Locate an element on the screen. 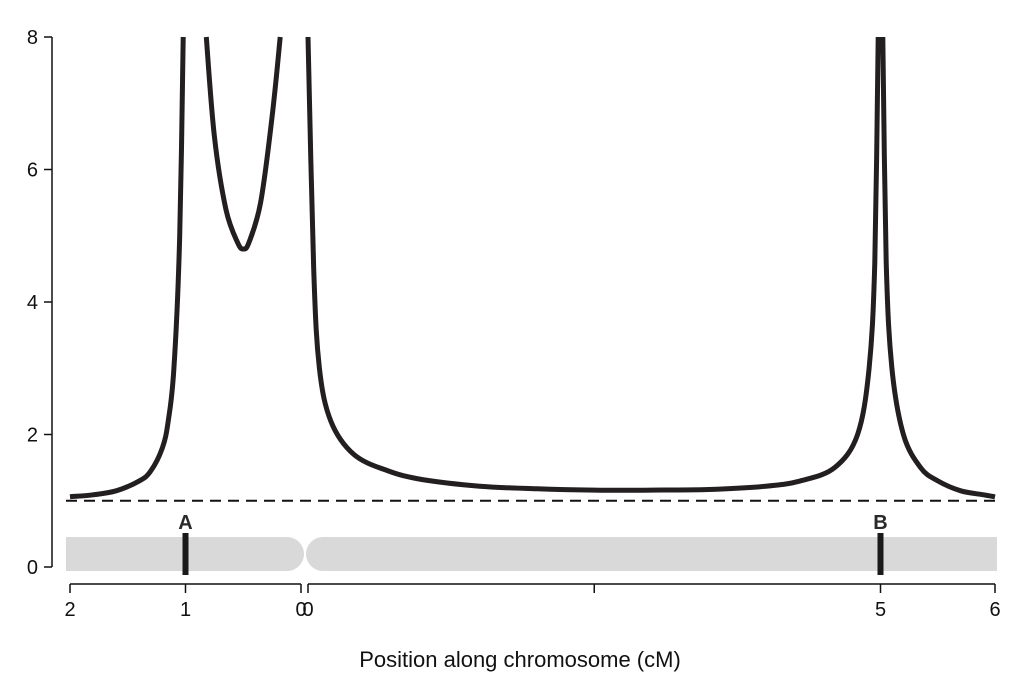 The width and height of the screenshot is (1016, 689). x-tick-label: 0 is located at coordinates (307, 610).